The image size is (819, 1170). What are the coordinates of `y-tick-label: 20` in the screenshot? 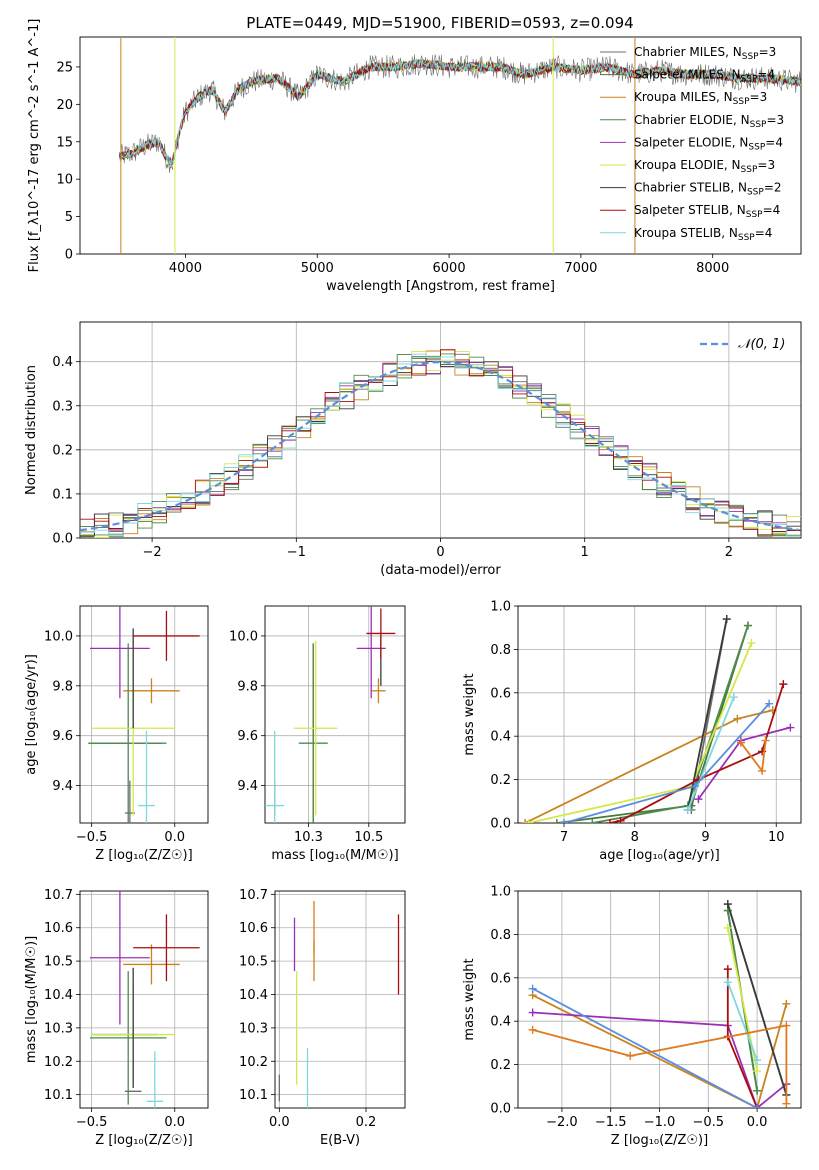 It's located at (64, 105).